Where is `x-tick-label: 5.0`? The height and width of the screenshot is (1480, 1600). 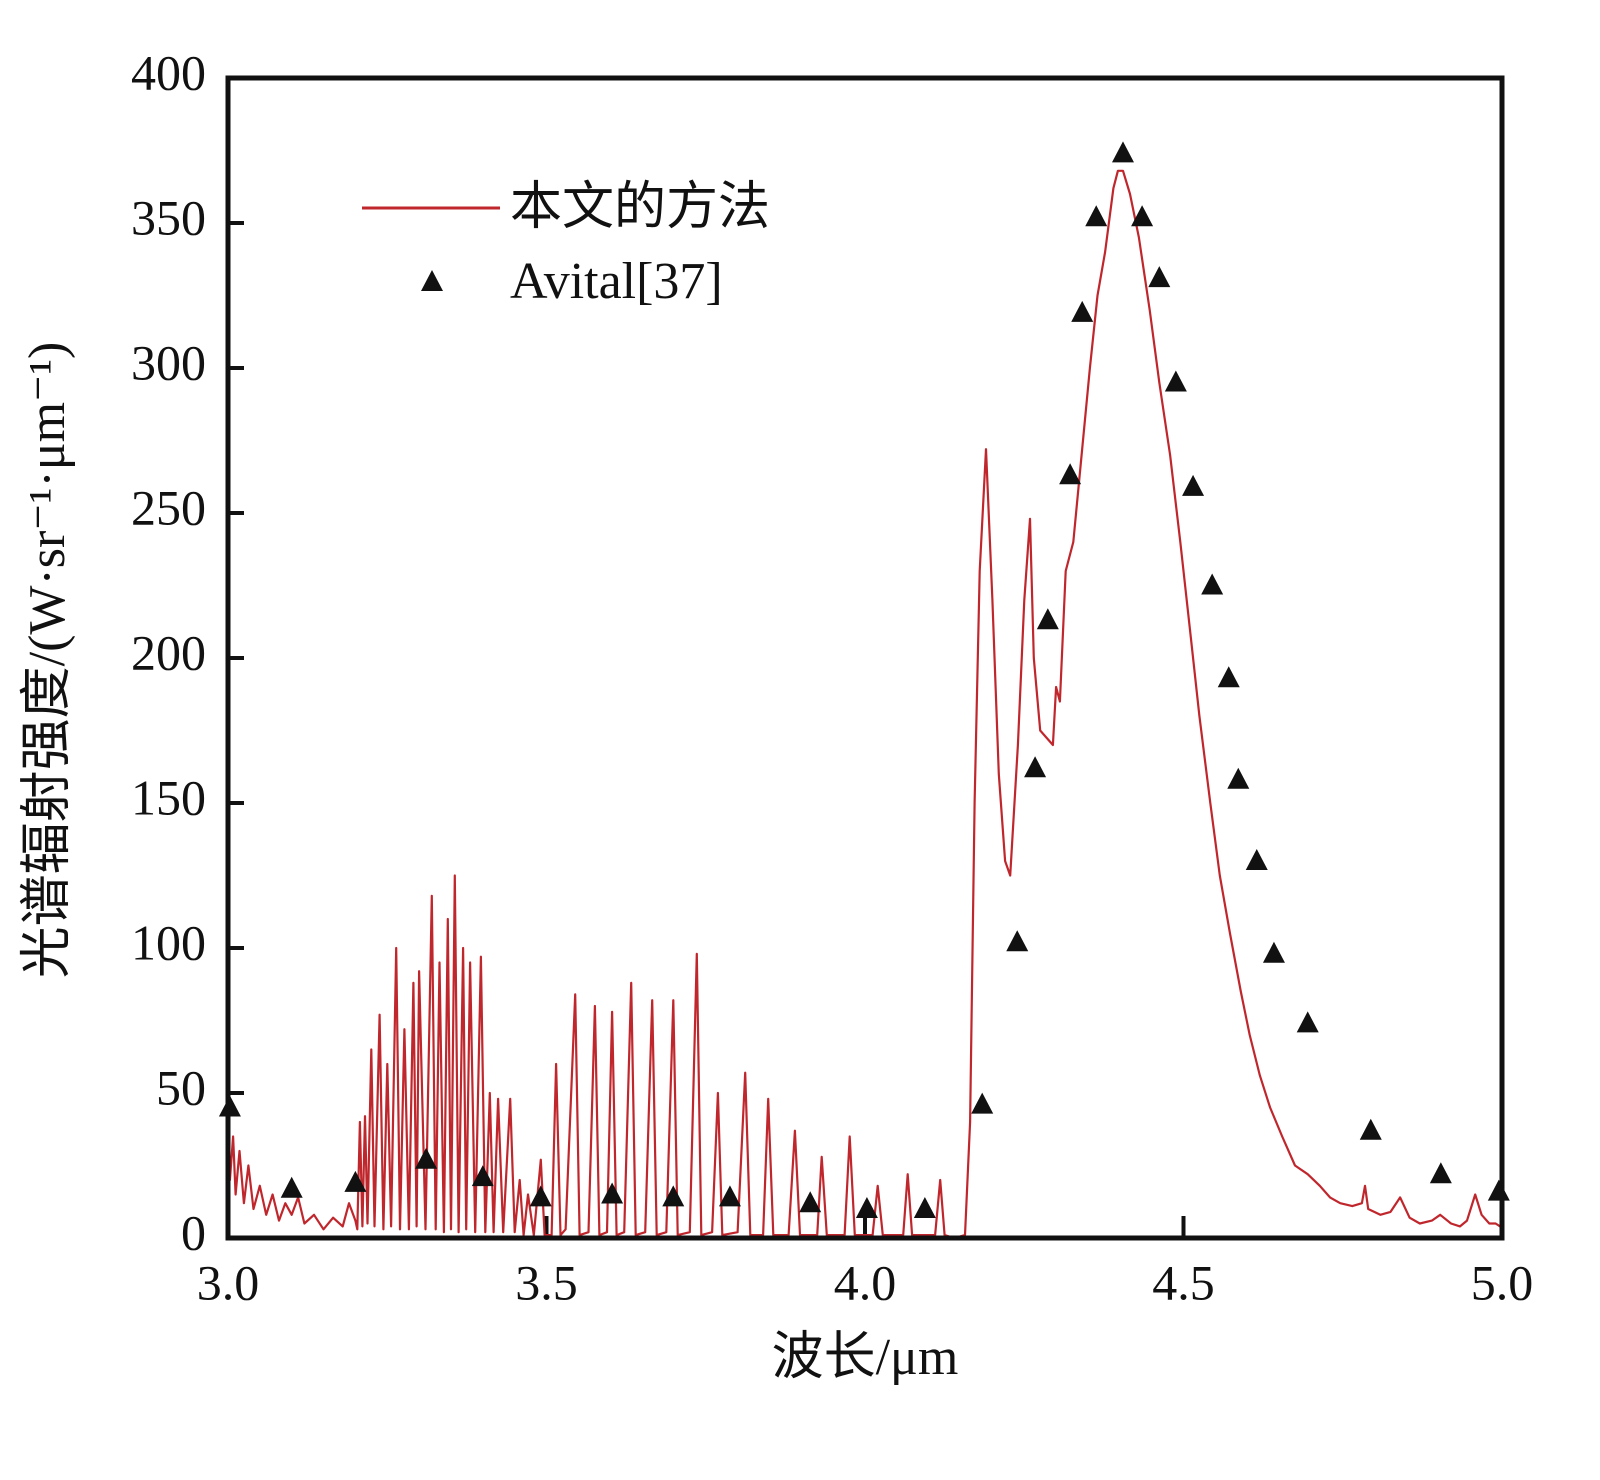 x-tick-label: 5.0 is located at coordinates (1502, 1282).